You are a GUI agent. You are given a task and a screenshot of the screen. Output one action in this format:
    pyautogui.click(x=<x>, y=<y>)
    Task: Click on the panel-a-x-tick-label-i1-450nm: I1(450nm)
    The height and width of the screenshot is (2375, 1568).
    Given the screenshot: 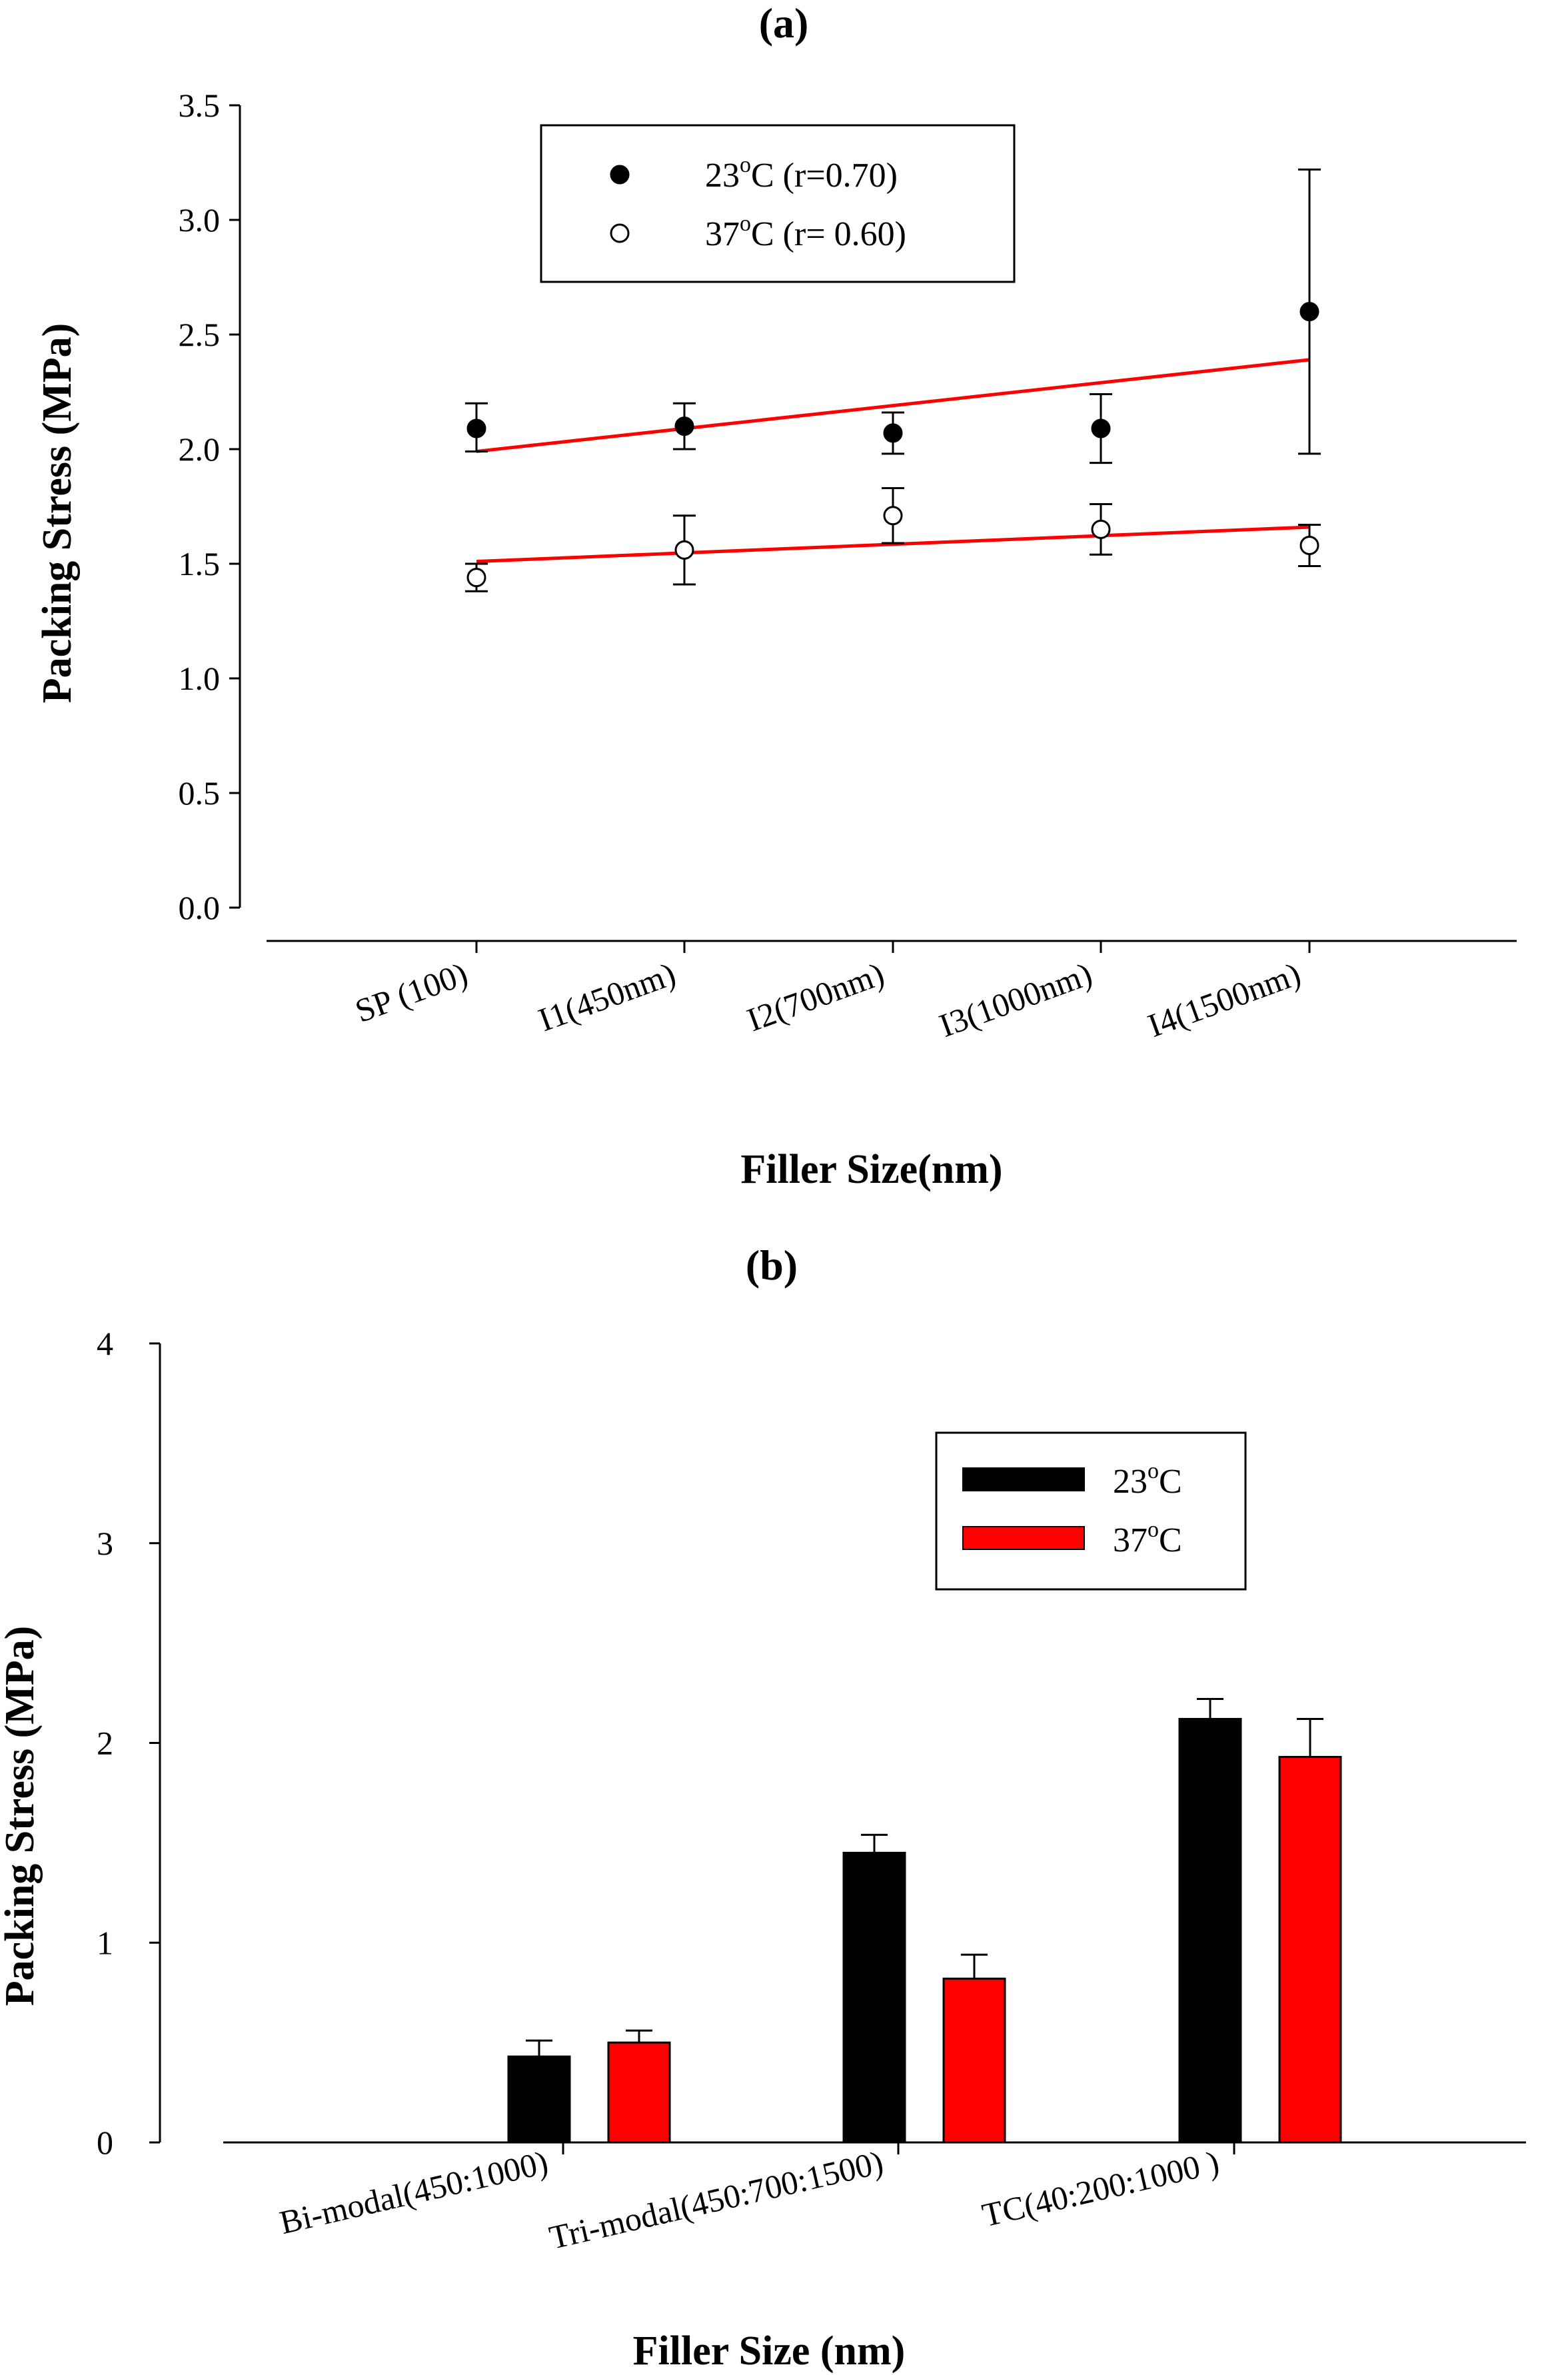 What is the action you would take?
    pyautogui.click(x=607, y=997)
    